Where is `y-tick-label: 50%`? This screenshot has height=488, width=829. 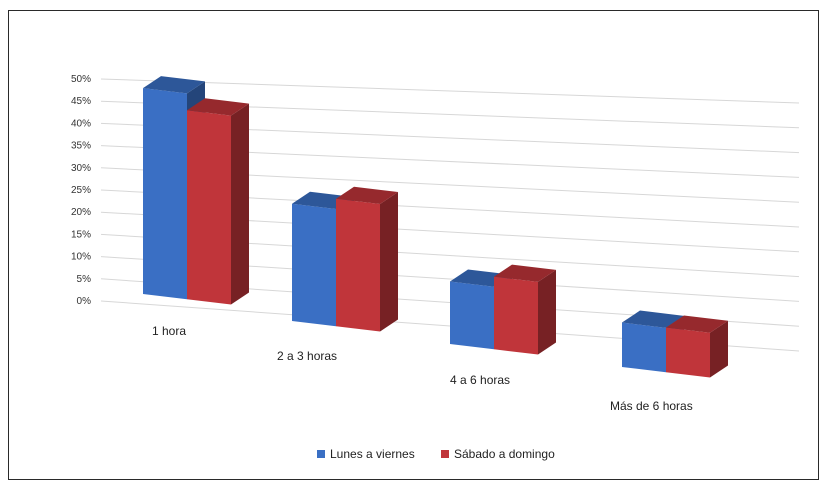 y-tick-label: 50% is located at coordinates (81, 79).